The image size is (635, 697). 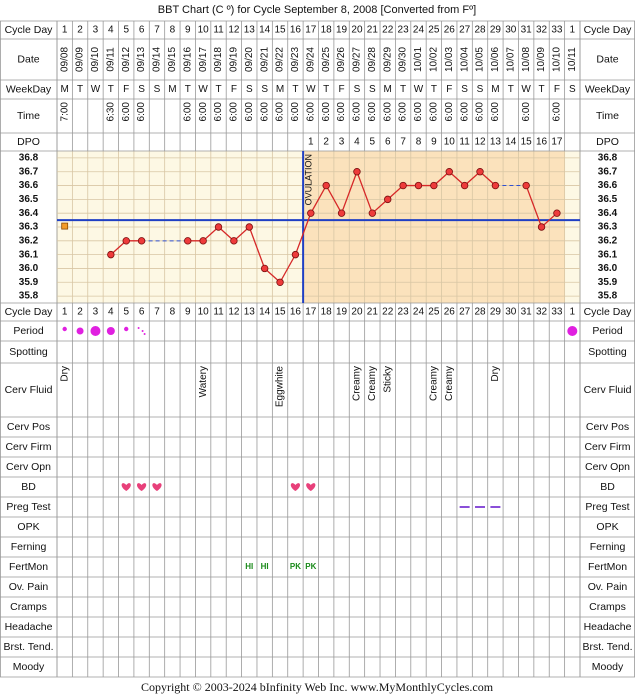 I want to click on cycle-day: 24, so click(x=419, y=30).